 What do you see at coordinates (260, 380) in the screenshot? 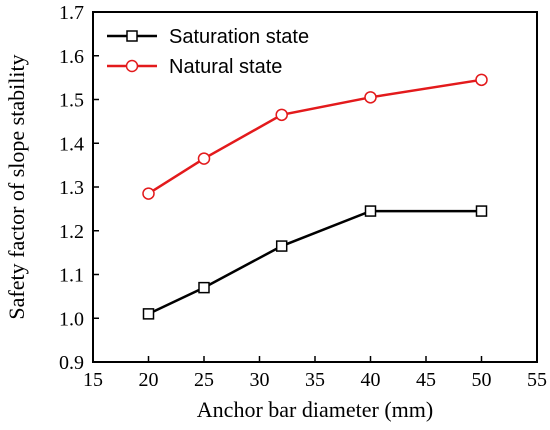
I see `x-tick-label: 30` at bounding box center [260, 380].